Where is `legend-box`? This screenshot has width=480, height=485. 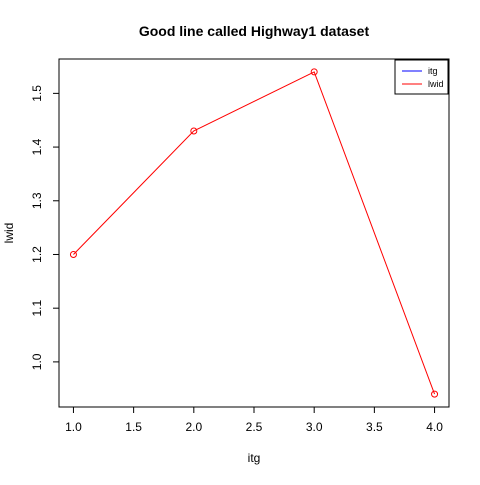
legend-box is located at coordinates (421, 77).